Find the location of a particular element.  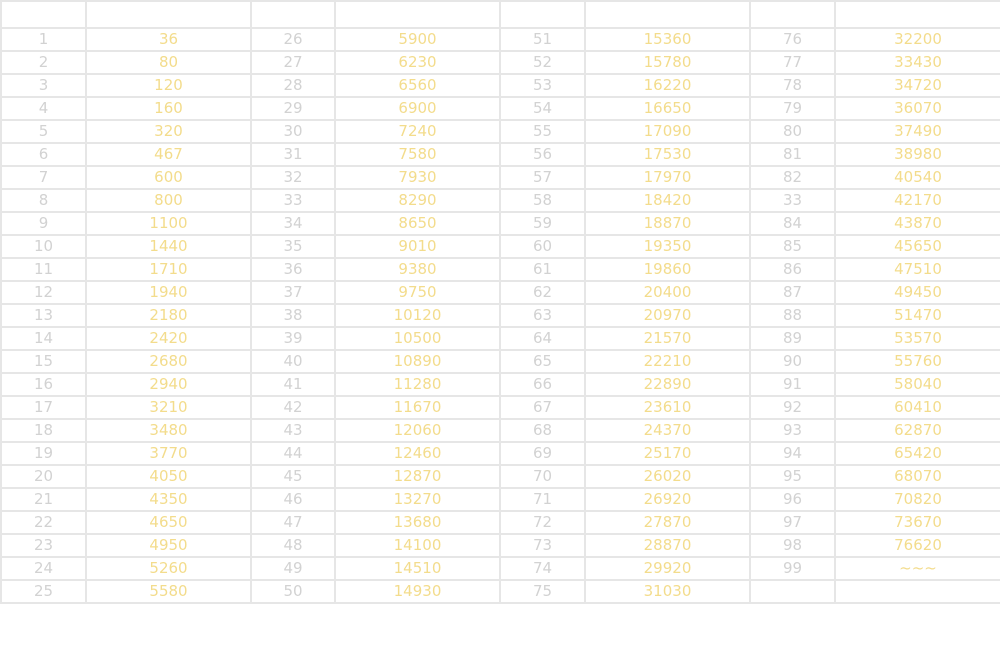

level-cell: 65 is located at coordinates (542, 361).